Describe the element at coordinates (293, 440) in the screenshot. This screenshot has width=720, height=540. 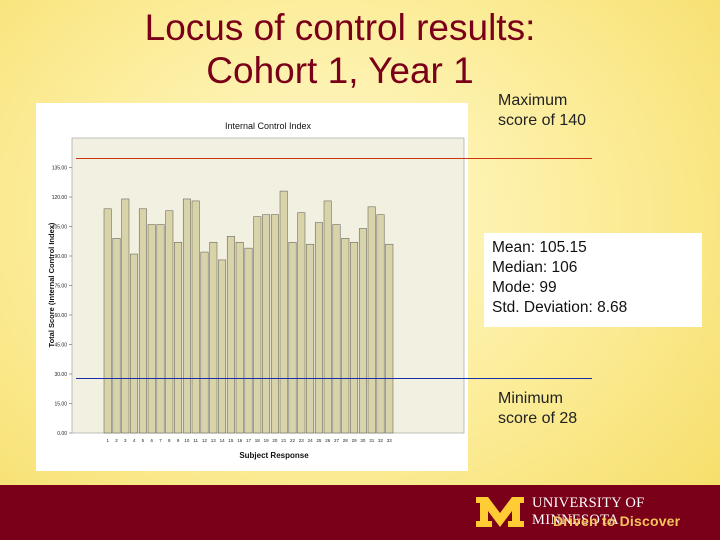
I see `x-tick-label: 22` at that location.